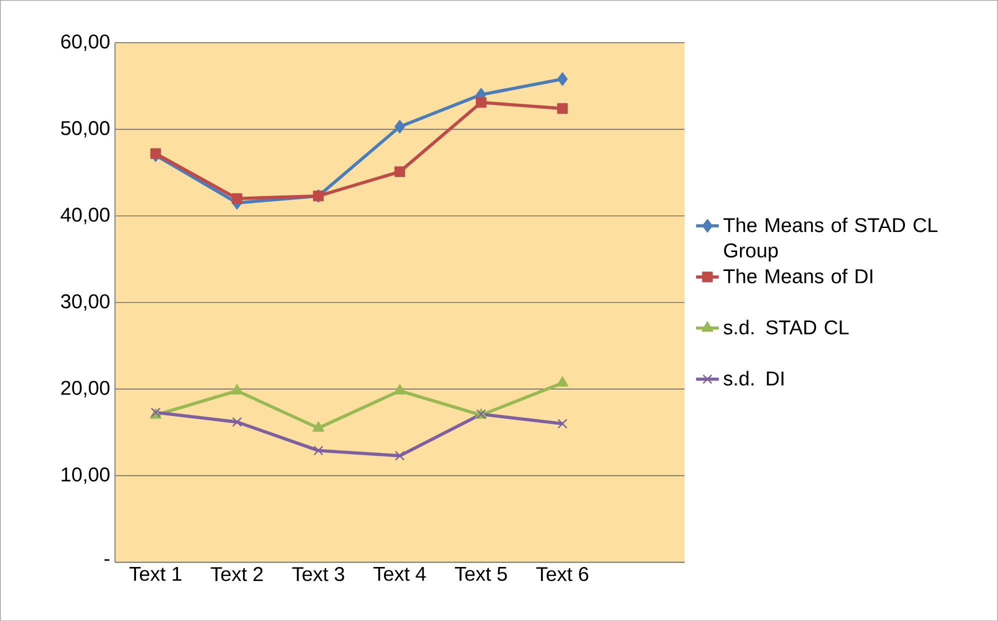 This screenshot has height=621, width=998. I want to click on y-tick-label: 20,00, so click(85, 389).